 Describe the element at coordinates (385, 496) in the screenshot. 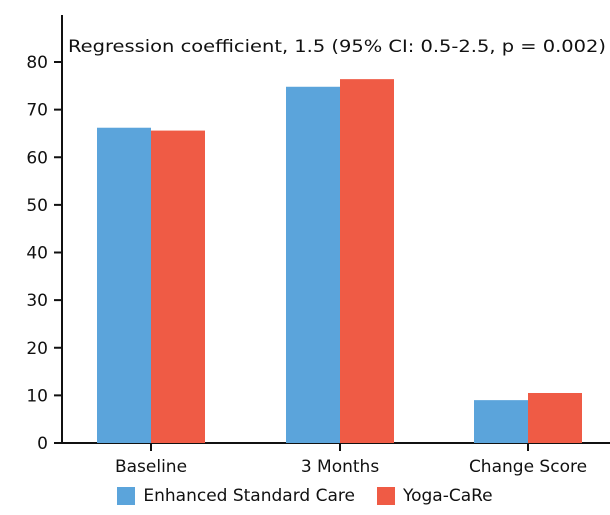

I see `legend-swatch-yoga-care` at that location.